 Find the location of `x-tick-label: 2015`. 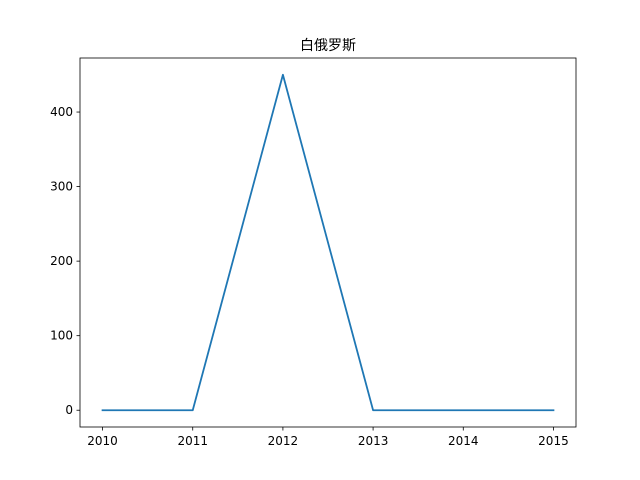

x-tick-label: 2015 is located at coordinates (553, 441).